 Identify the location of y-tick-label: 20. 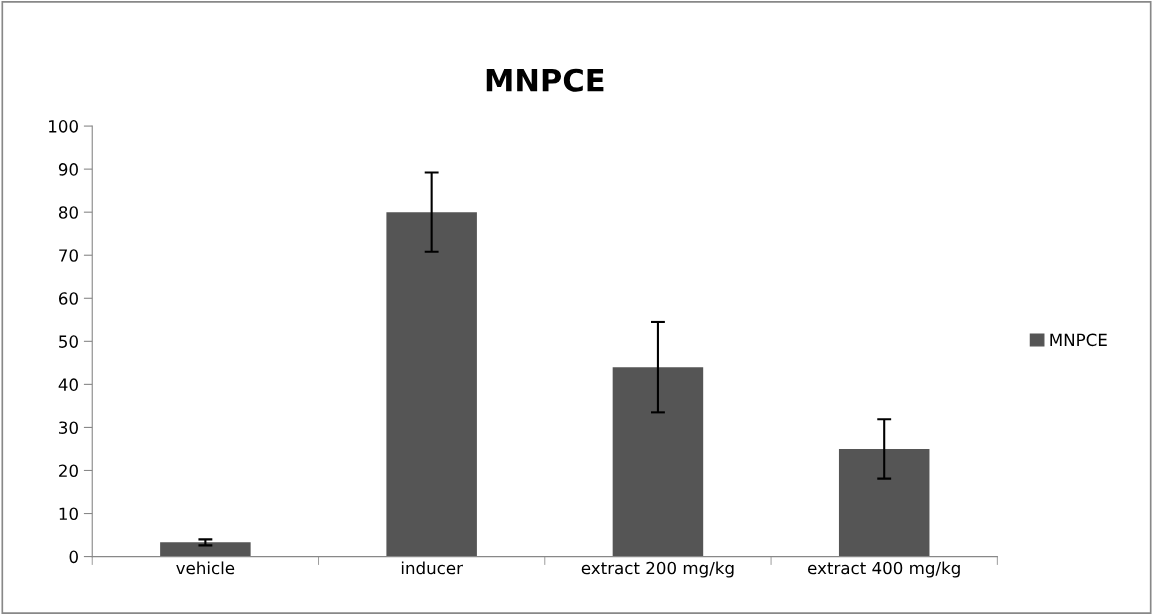
(68, 471).